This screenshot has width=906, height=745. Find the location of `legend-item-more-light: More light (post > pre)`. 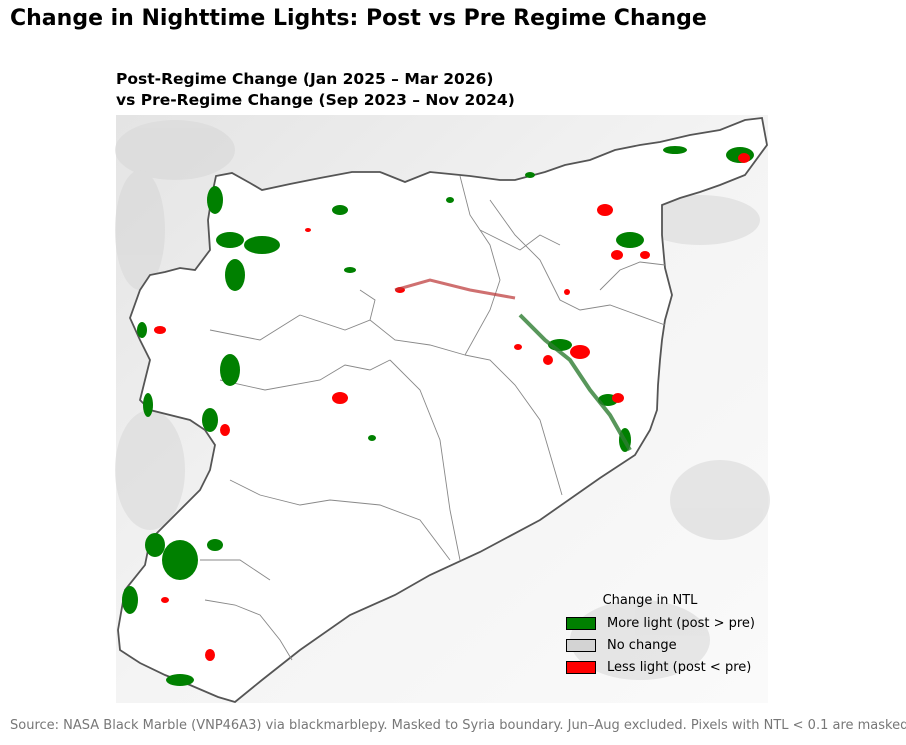

legend-item-more-light: More light (post > pre) is located at coordinates (673, 623).